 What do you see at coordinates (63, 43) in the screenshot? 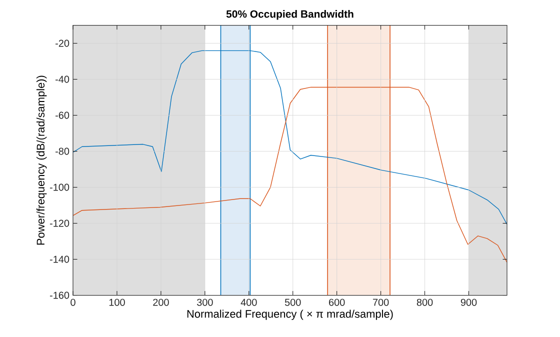
I see `y-tick-label: -20` at bounding box center [63, 43].